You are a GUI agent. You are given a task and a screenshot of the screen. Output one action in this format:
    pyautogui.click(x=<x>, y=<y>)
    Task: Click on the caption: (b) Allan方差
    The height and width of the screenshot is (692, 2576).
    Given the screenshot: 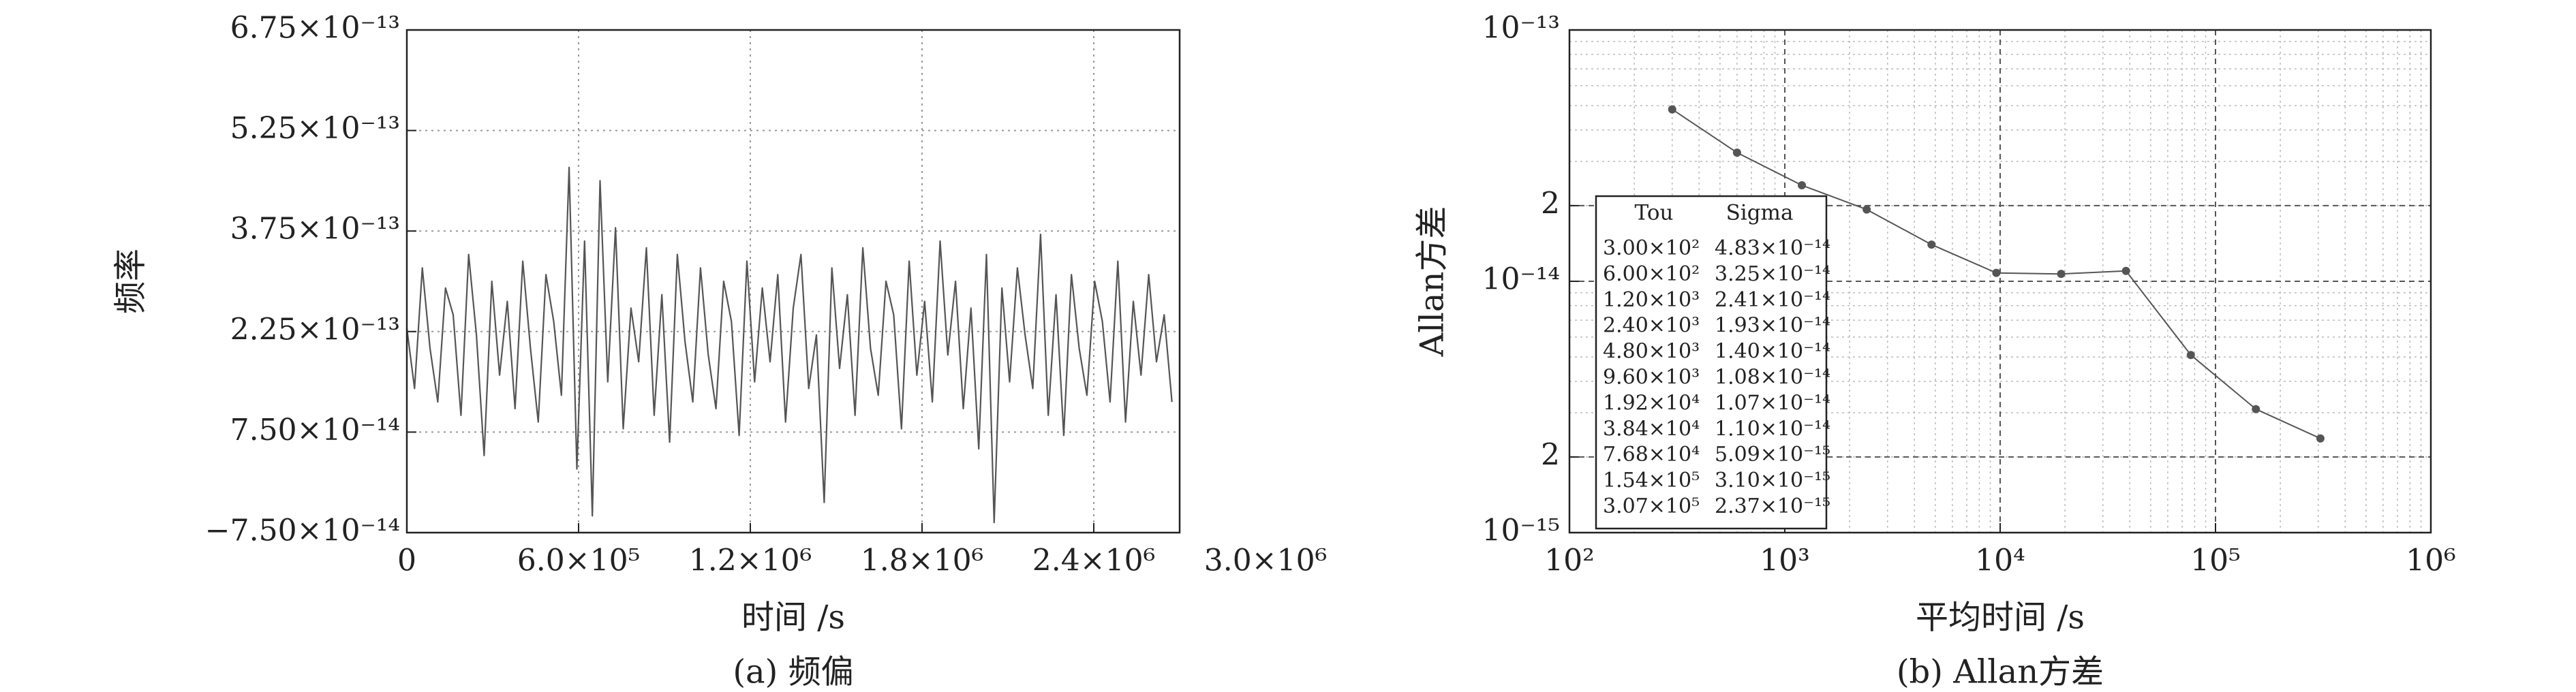 What is the action you would take?
    pyautogui.click(x=2001, y=672)
    